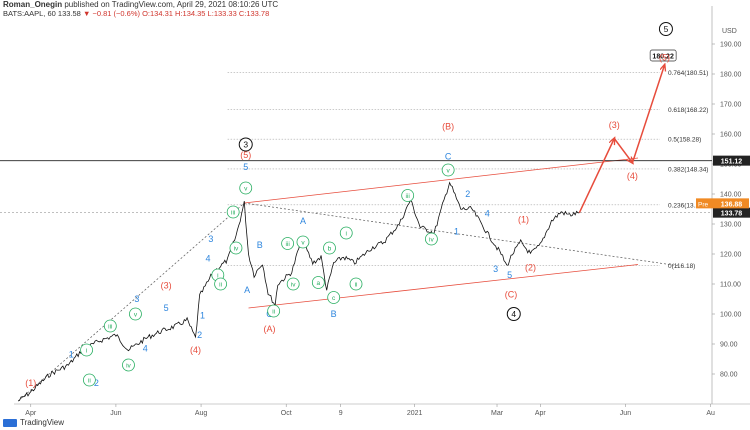 This screenshot has width=750, height=430. Describe the element at coordinates (731, 255) in the screenshot. I see `y-tick-label: 120.00` at that location.